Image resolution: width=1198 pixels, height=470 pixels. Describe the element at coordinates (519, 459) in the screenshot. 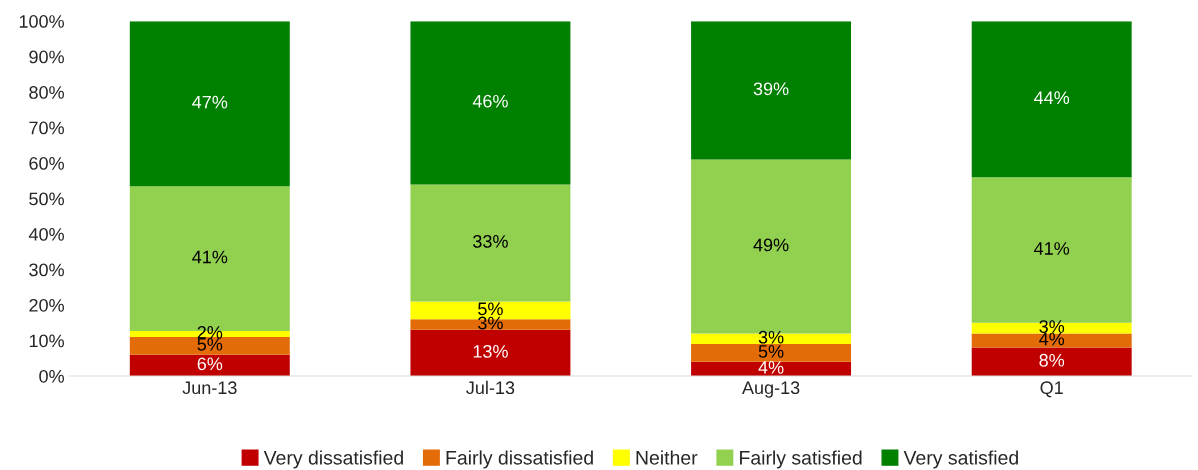

I see `legend-label: Fairly dissatisfied` at that location.